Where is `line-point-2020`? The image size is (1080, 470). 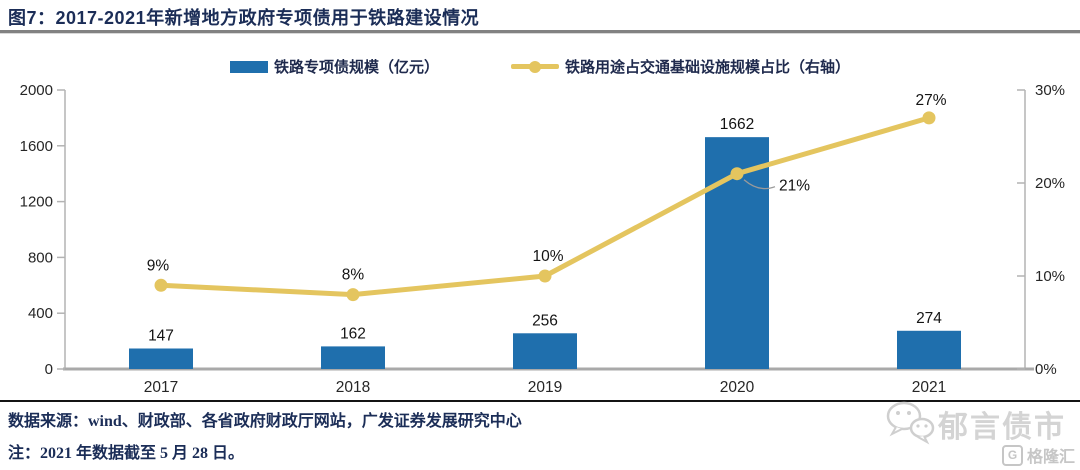
line-point-2020 is located at coordinates (737, 174).